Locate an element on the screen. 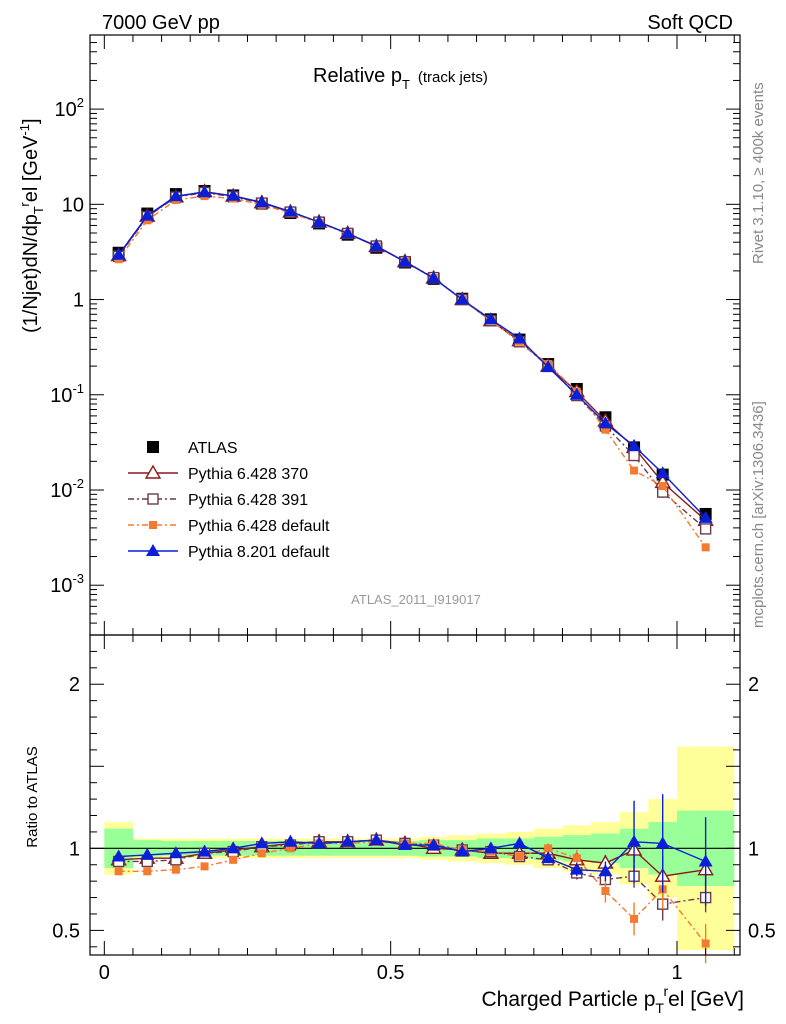 This screenshot has height=1024, width=786. x-axis-label: Charged Particle pTrel [GeV] is located at coordinates (612, 999).